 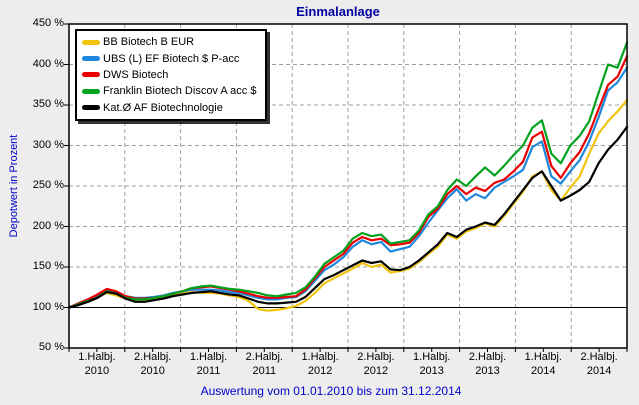 I want to click on legend-label: Kat.Ø AF Biotechnologie, so click(x=163, y=107).